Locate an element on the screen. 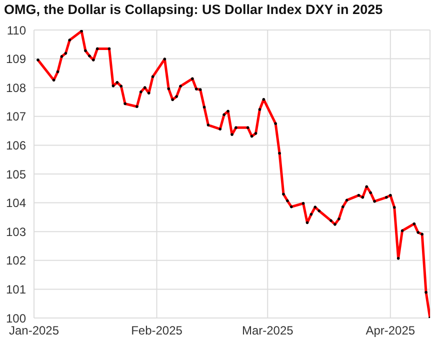 The width and height of the screenshot is (433, 352). y-tick-label: 100 is located at coordinates (16, 318).